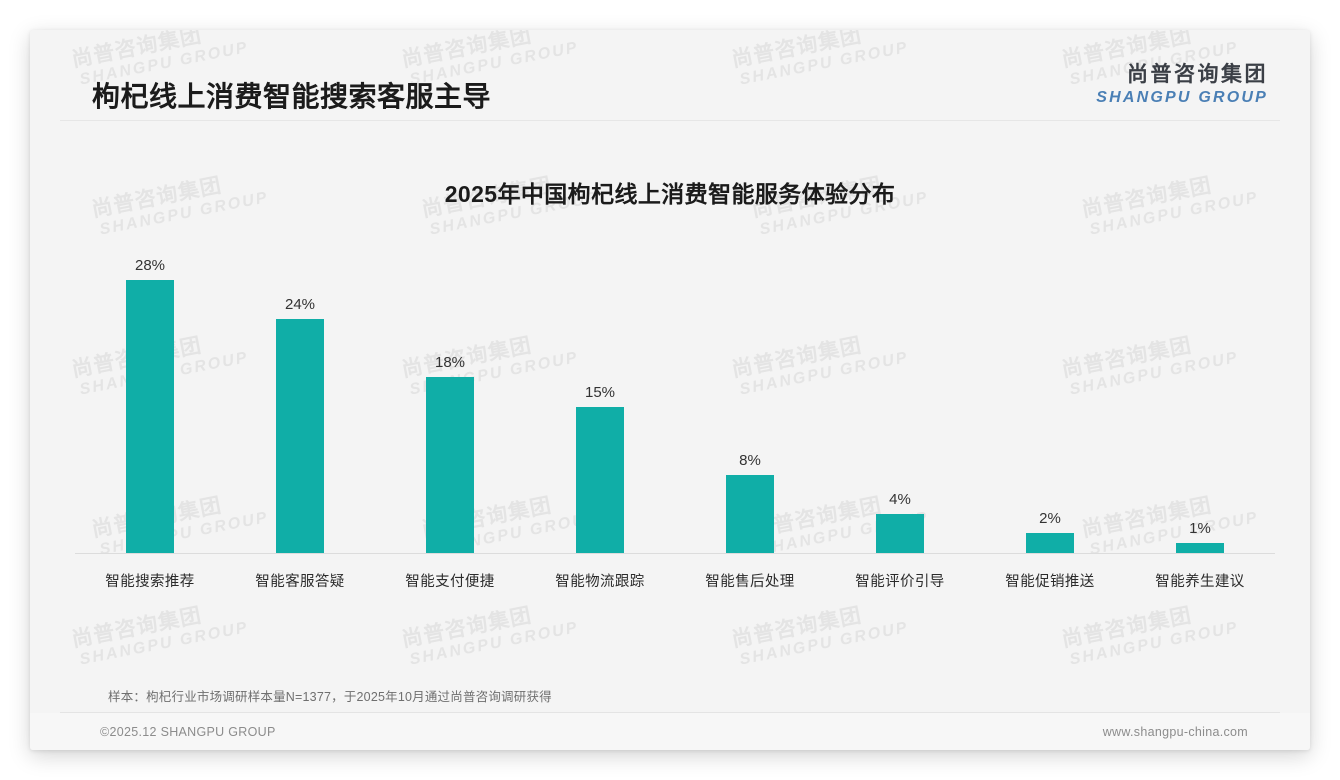 This screenshot has width=1340, height=780. I want to click on bar-value-label: 18%, so click(450, 363).